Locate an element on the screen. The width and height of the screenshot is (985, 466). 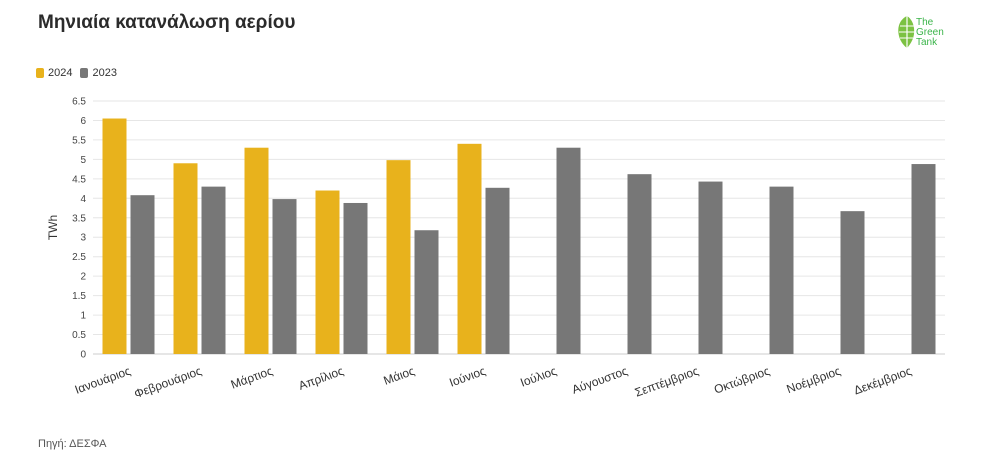
y-tick-label: 2.5 is located at coordinates (79, 257).